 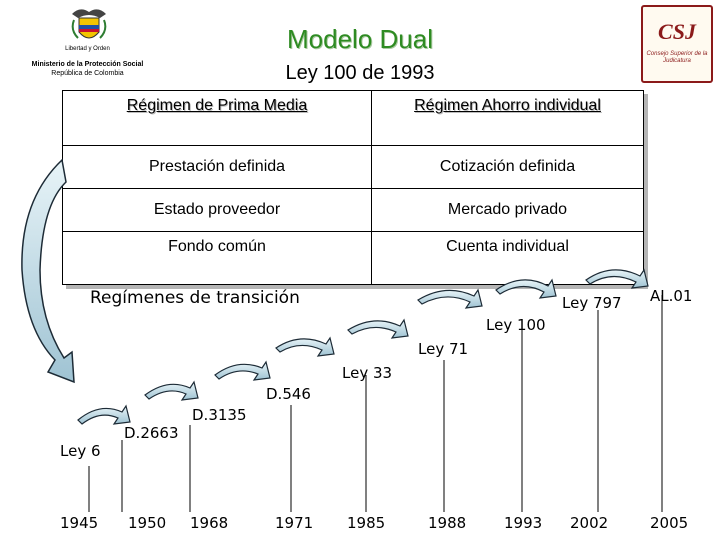 I want to click on timeline-event: Ley 71, so click(x=443, y=349).